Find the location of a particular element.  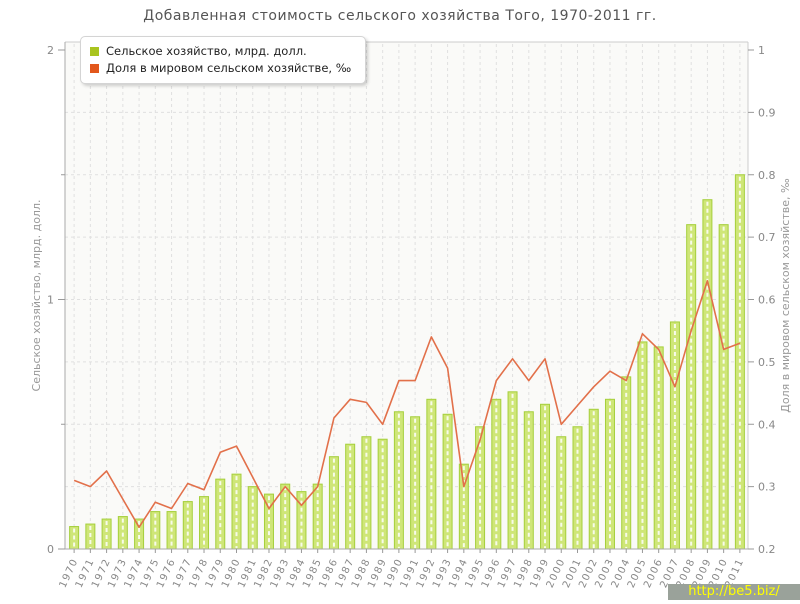

svg-text: 0.7 is located at coordinates (767, 237).